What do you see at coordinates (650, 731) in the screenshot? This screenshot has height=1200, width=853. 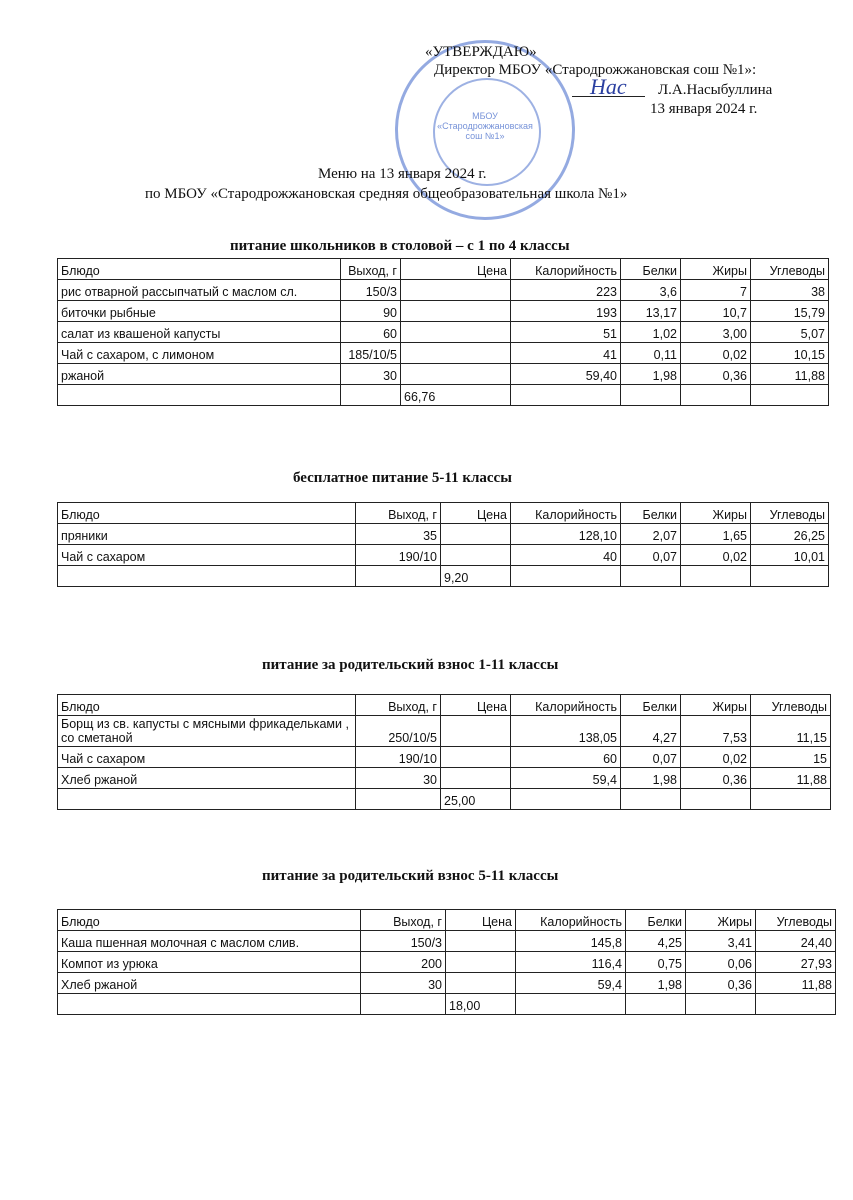 I see `table-cell: 4,27` at bounding box center [650, 731].